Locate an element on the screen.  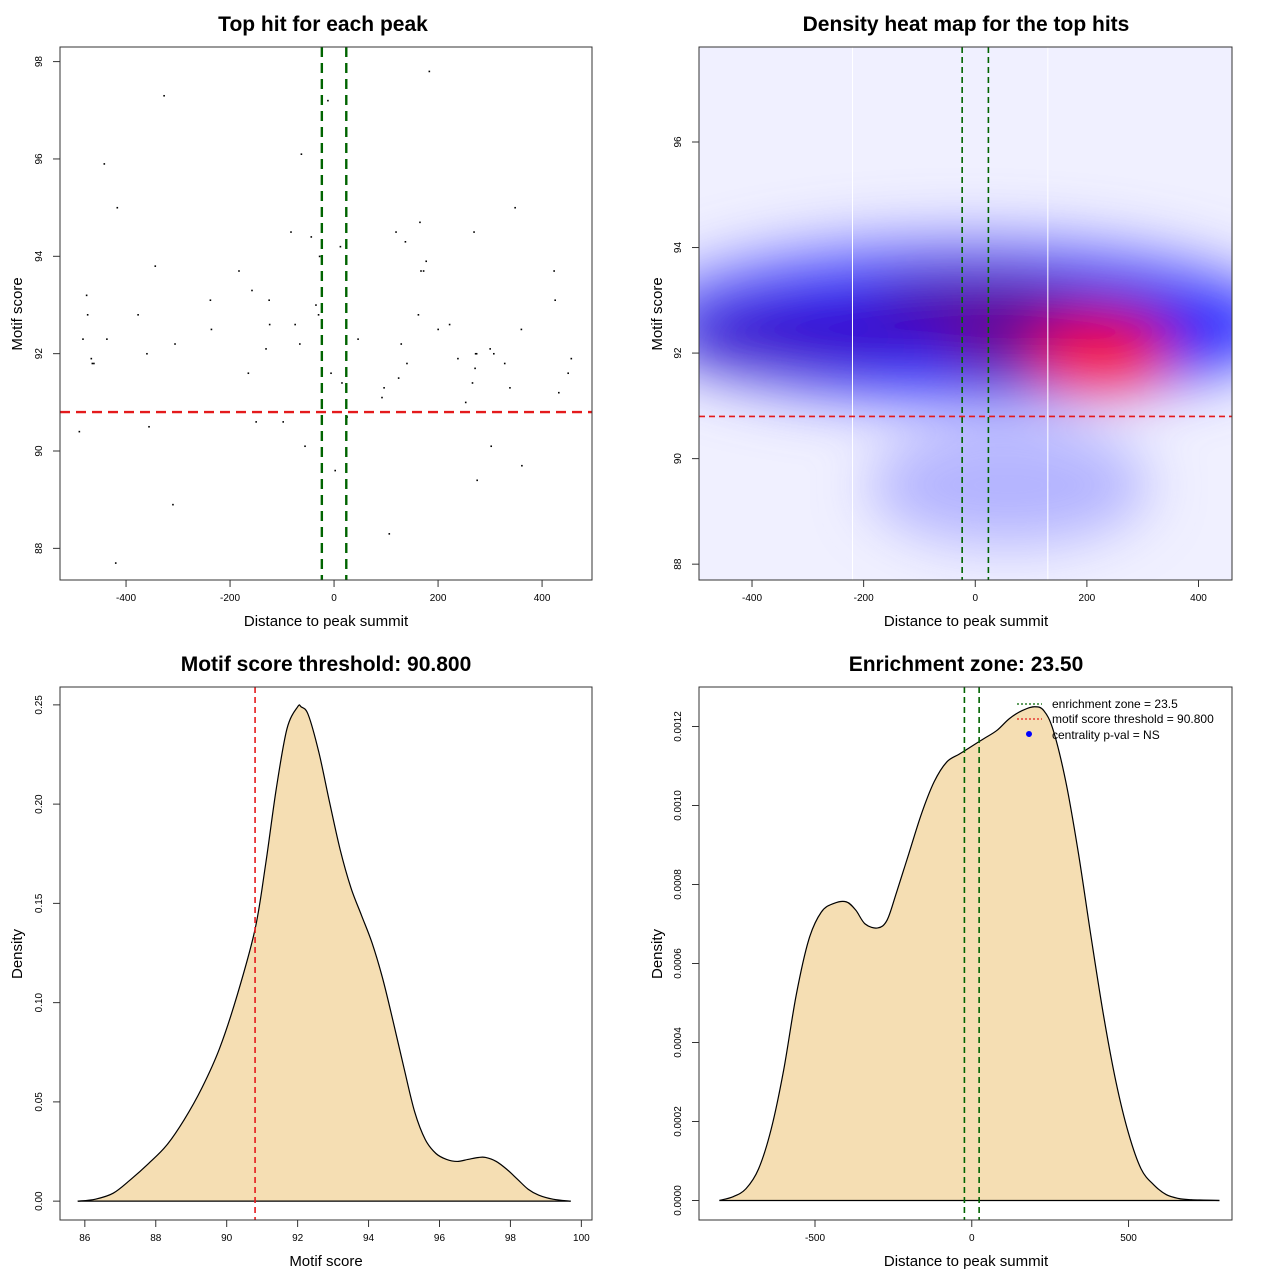
density-peak is located at coordinates (805, 337).